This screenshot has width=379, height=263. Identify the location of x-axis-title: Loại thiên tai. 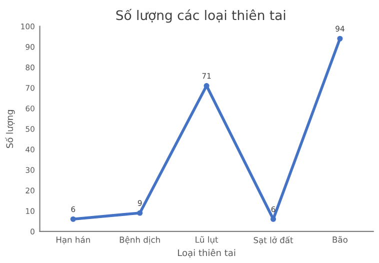
(207, 253).